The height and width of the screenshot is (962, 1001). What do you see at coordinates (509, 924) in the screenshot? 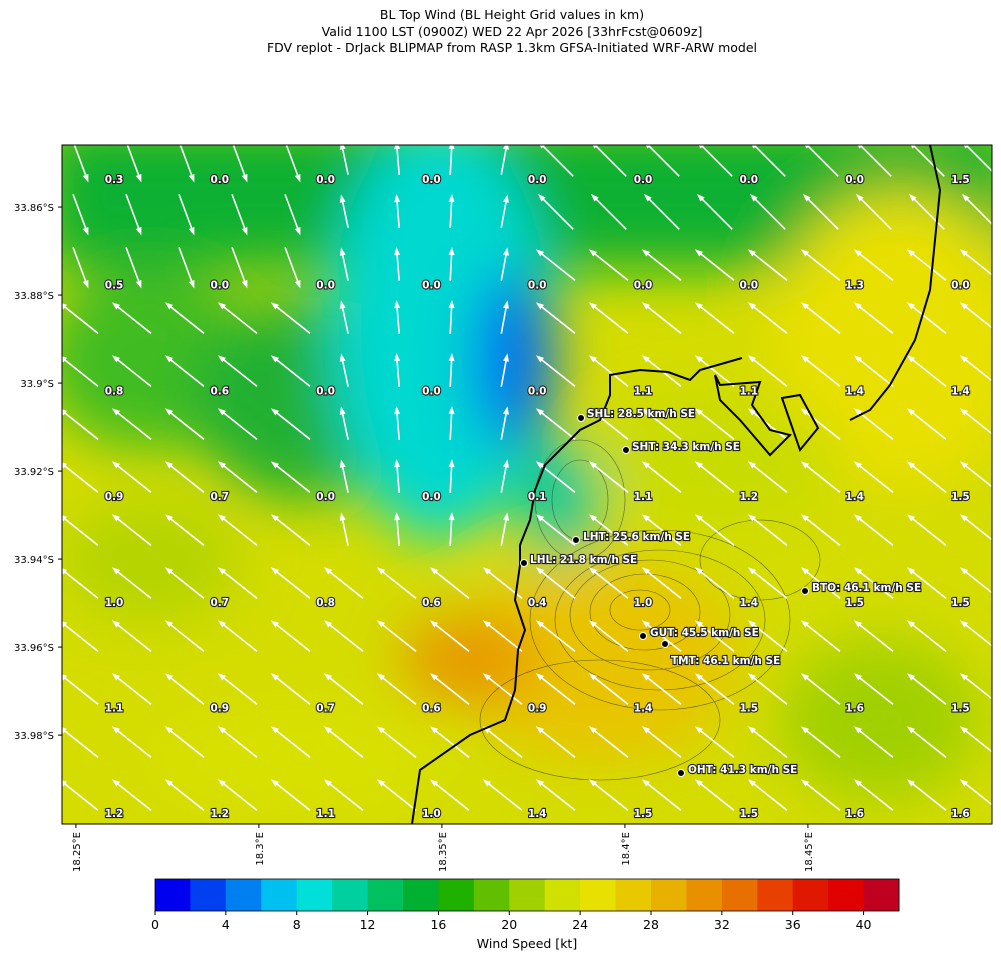
I see `colorbar-tick-label: 20` at bounding box center [509, 924].